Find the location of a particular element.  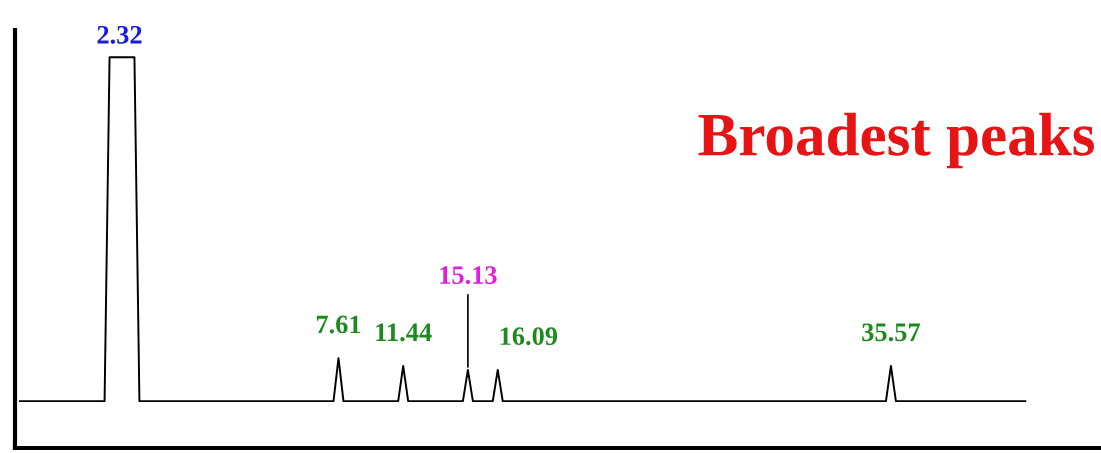

annotation: 7.61 is located at coordinates (338, 324).